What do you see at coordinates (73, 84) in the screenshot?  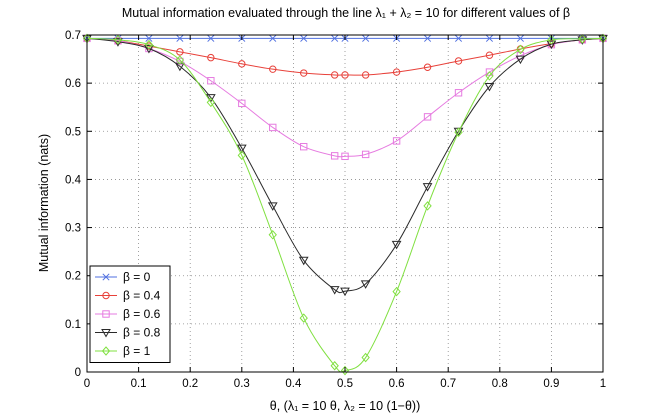 I see `y-tick-label: 0.6` at bounding box center [73, 84].